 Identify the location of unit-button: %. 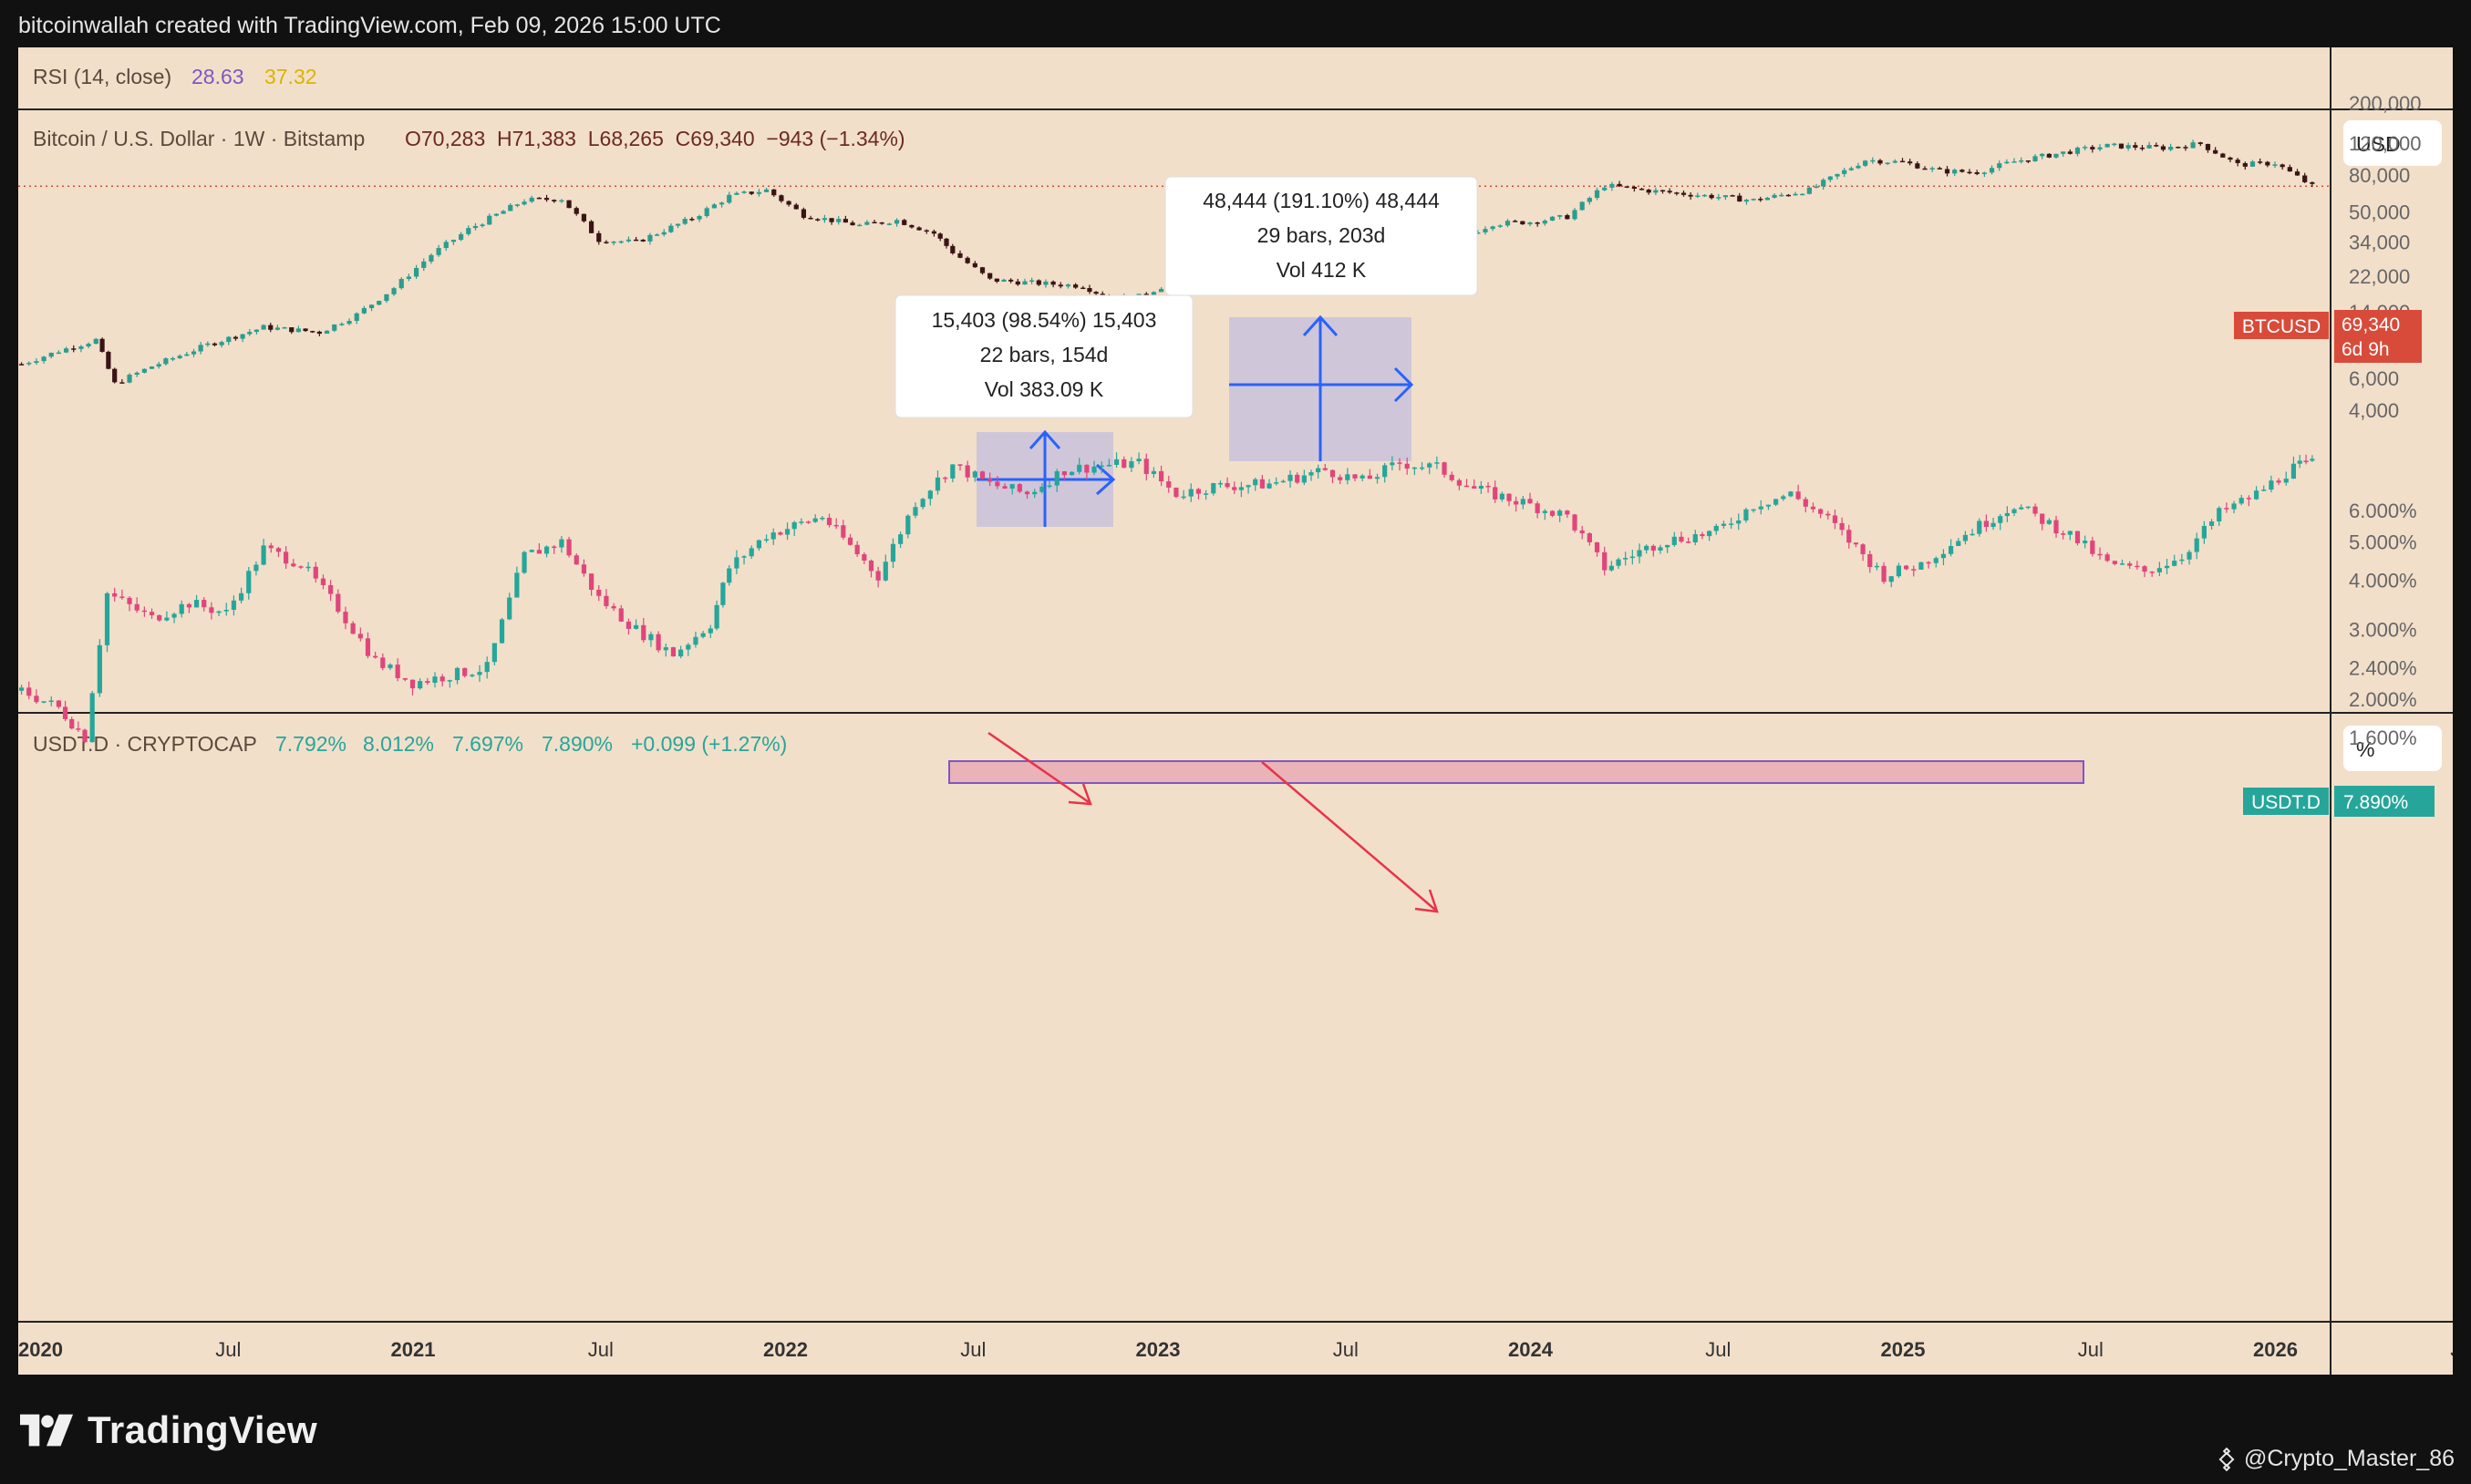
(2392, 748).